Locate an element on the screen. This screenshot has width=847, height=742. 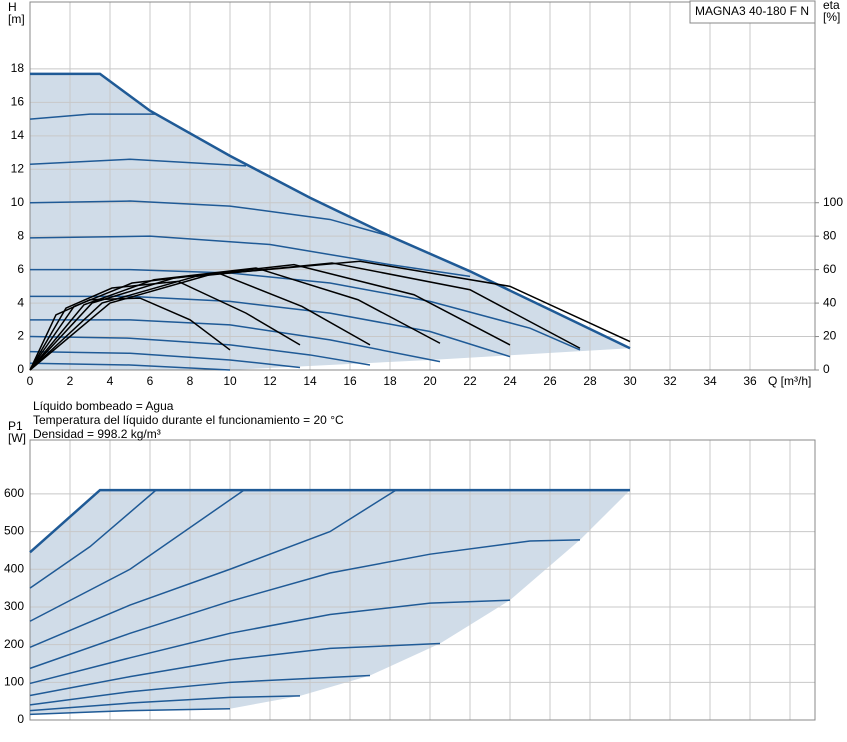
y2-axis-label: [%] is located at coordinates (831, 17).